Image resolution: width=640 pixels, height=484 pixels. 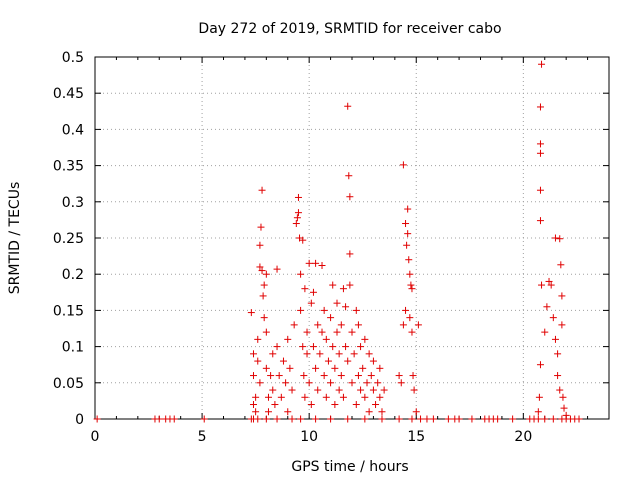 I want to click on y-tick-label: 0.05, so click(x=68, y=384).